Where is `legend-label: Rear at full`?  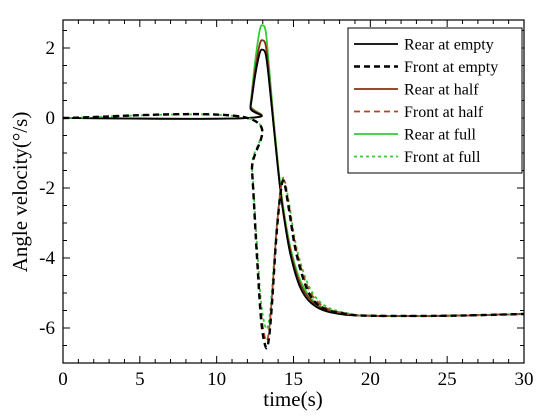
legend-label: Rear at full is located at coordinates (440, 135).